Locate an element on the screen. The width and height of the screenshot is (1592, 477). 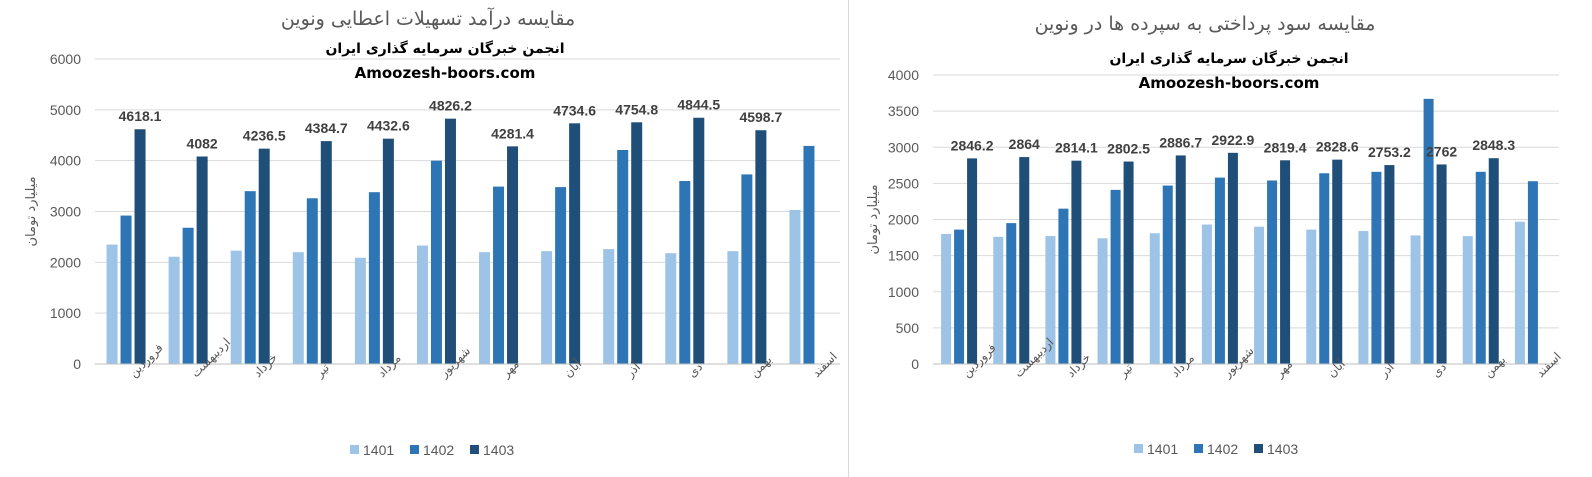
data-label: 2819.4 is located at coordinates (1285, 147).